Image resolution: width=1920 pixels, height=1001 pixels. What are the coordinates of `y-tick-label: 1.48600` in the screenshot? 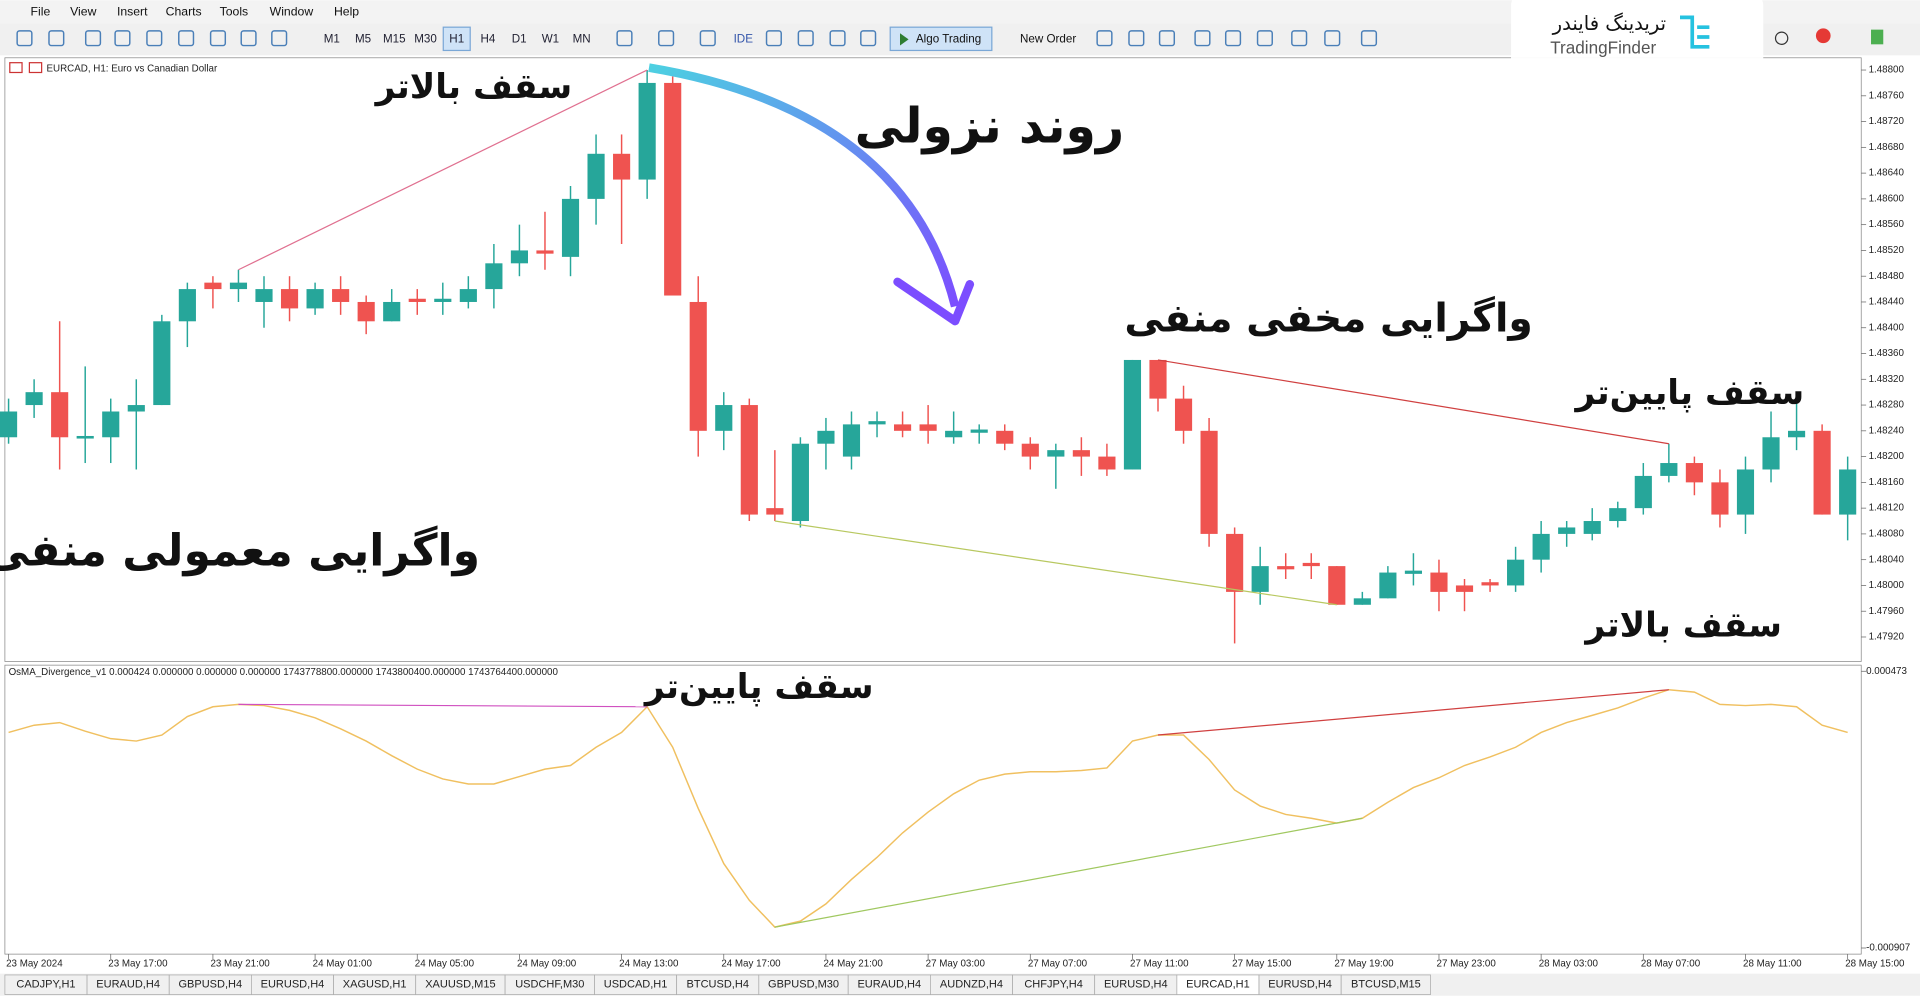 It's located at (1887, 198).